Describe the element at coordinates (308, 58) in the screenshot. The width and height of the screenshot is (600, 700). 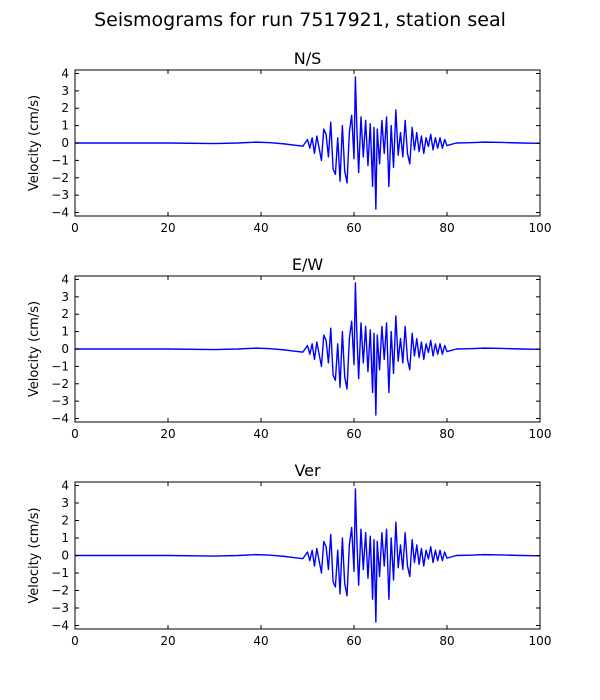
I see `panel-title: N/S` at that location.